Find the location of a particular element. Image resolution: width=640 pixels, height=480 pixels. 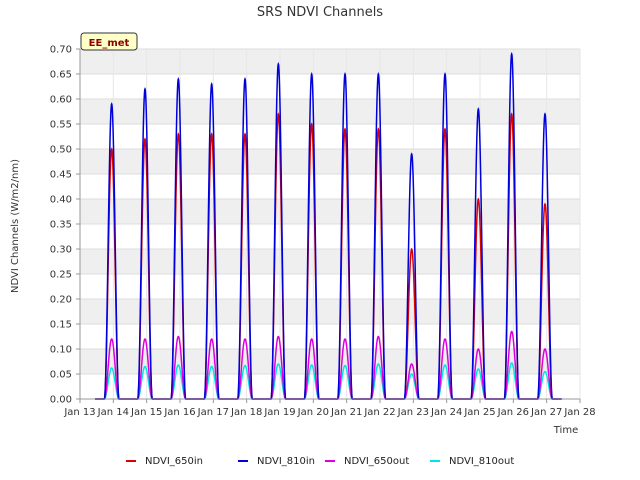

y-axis-label: NDVI Channels (W/m2/nm) is located at coordinates (15, 226).